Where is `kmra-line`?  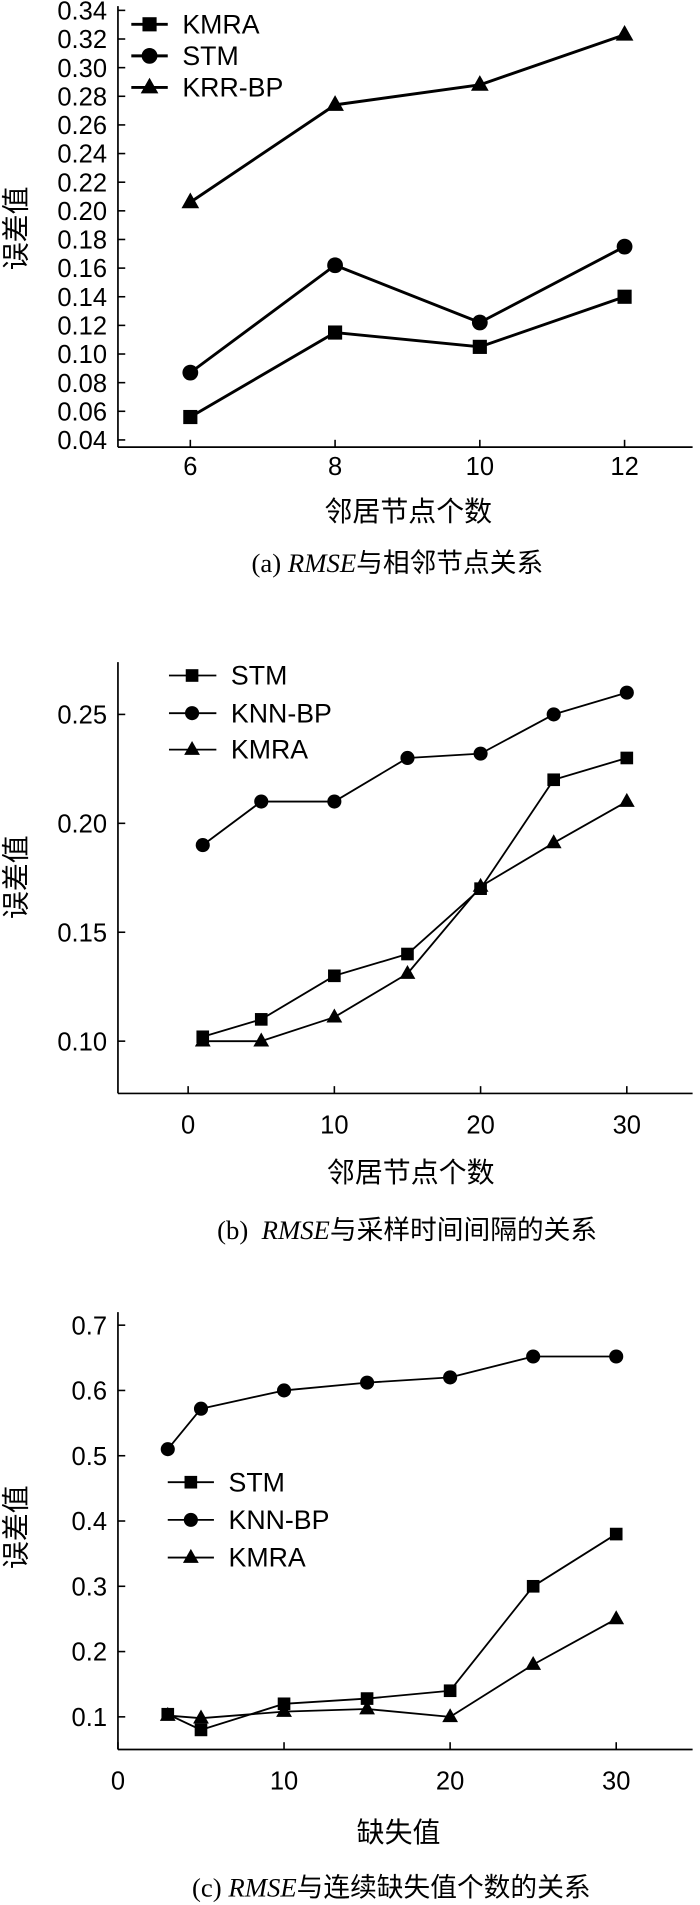 kmra-line is located at coordinates (407, 357).